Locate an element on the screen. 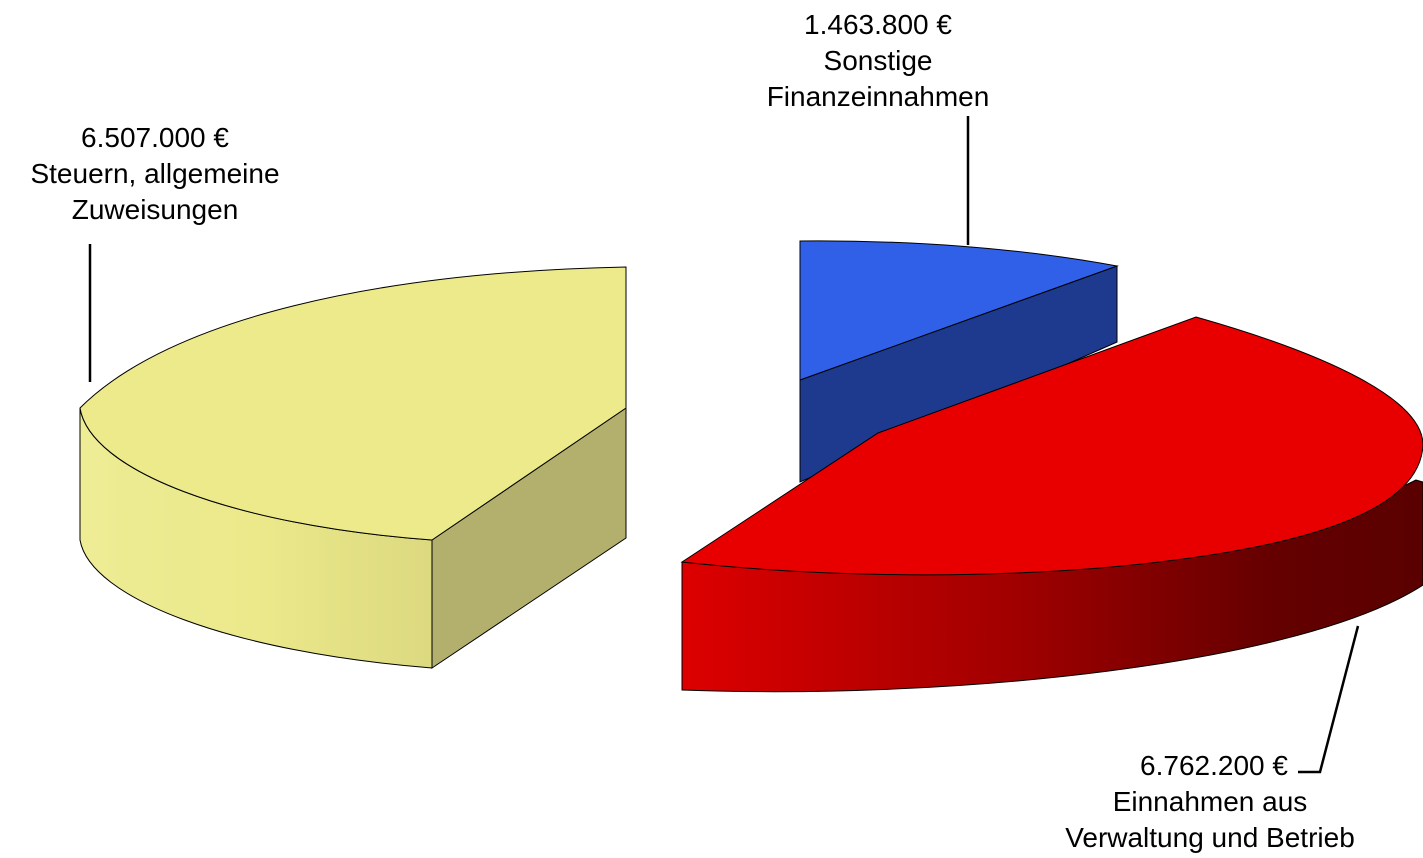 The width and height of the screenshot is (1423, 858). label-sonstige-line1: Sonstige is located at coordinates (878, 60).